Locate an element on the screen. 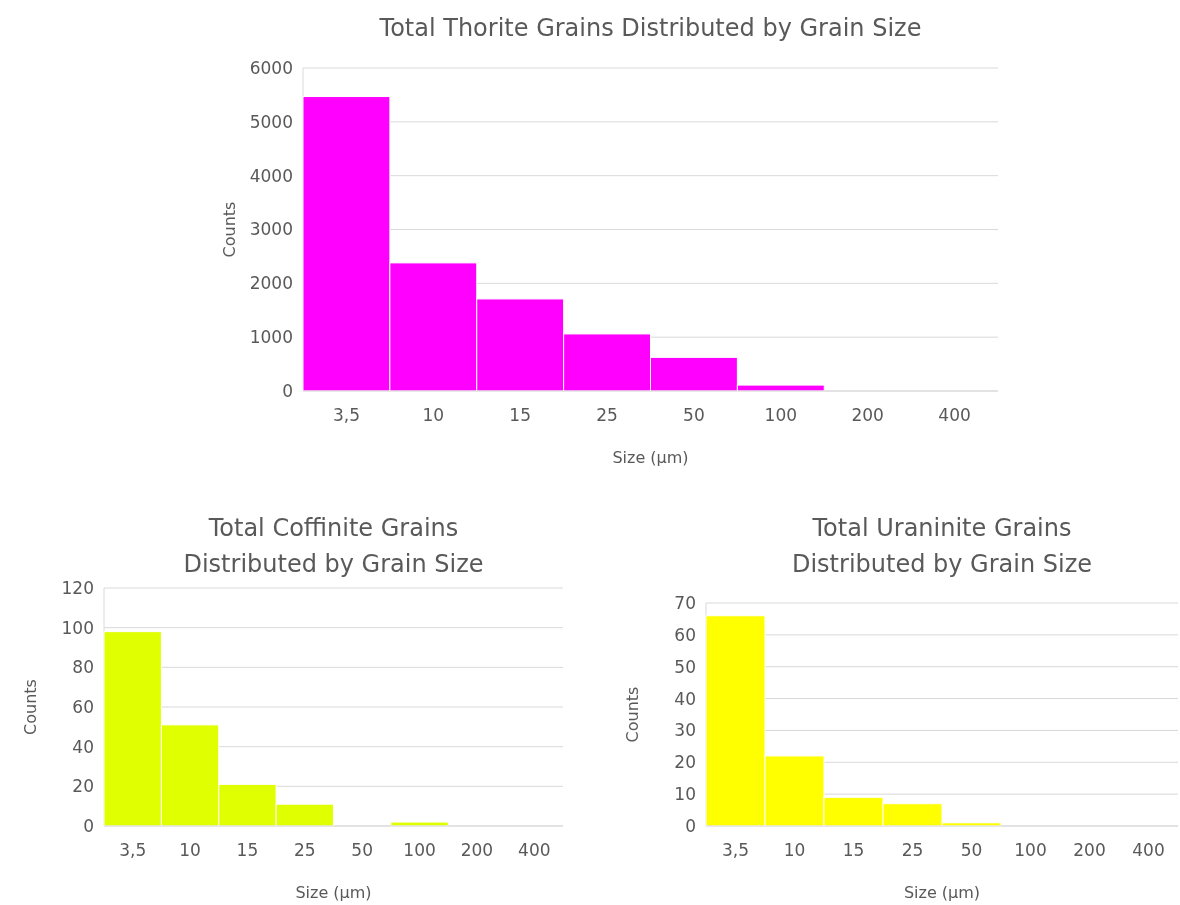 The height and width of the screenshot is (905, 1180). y-tick-label: 10 is located at coordinates (685, 794).